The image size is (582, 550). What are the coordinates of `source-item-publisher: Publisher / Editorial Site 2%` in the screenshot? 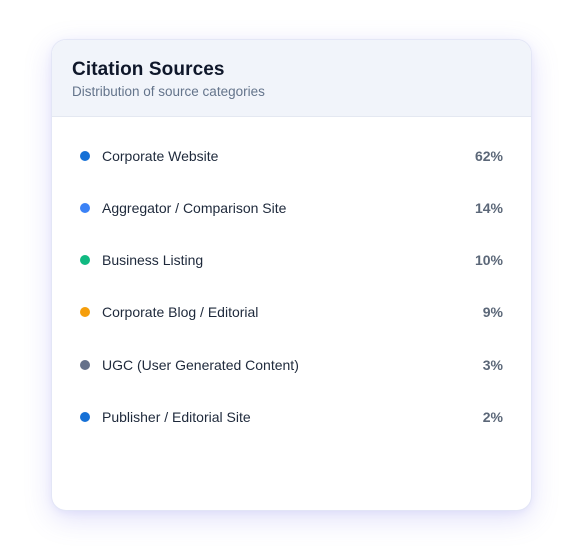 It's located at (291, 417).